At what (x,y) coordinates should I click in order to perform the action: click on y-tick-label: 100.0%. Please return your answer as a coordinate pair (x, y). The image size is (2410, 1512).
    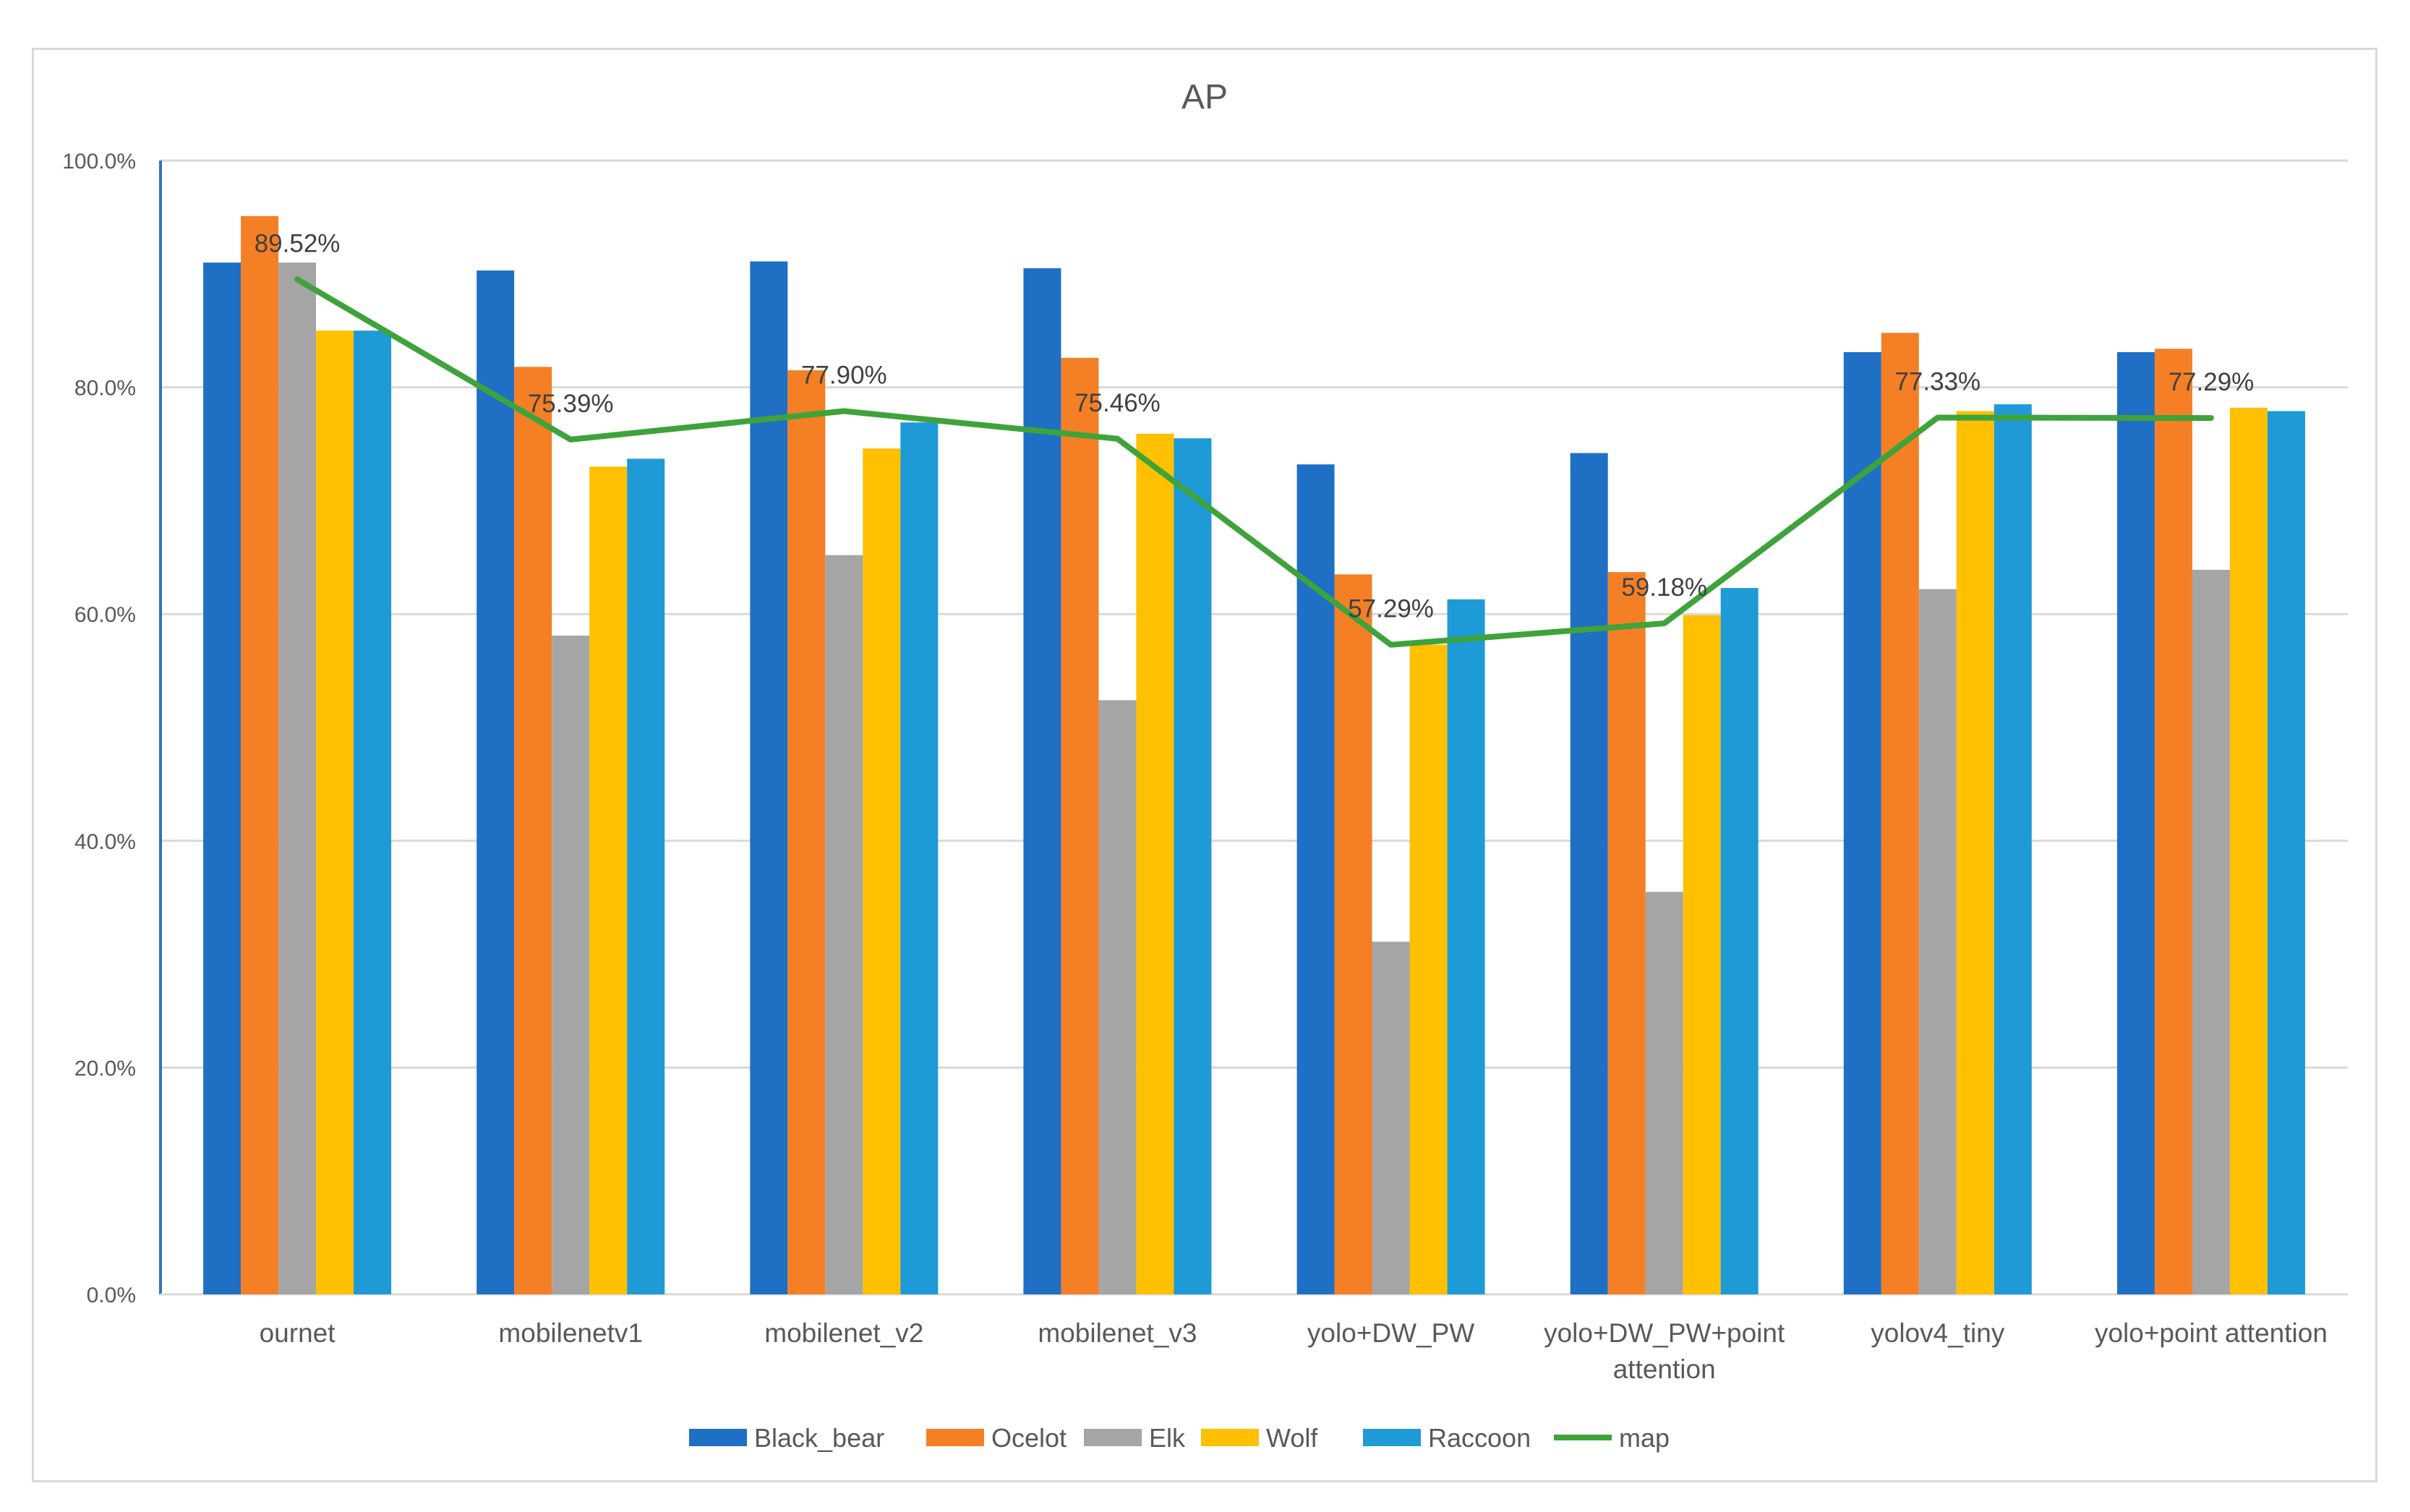
    Looking at the image, I should click on (99, 162).